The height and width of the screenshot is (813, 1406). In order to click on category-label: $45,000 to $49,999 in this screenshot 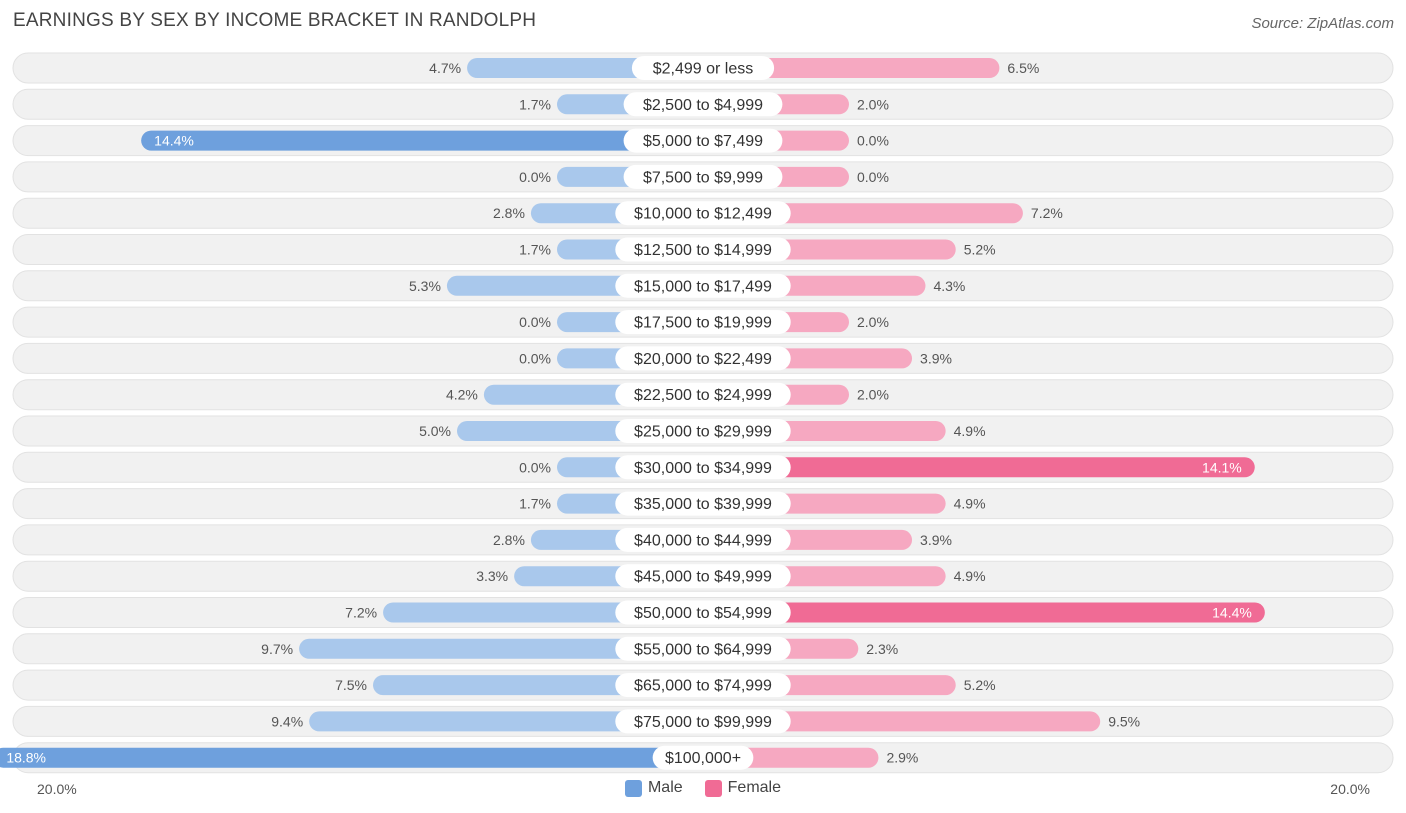, I will do `click(703, 577)`.